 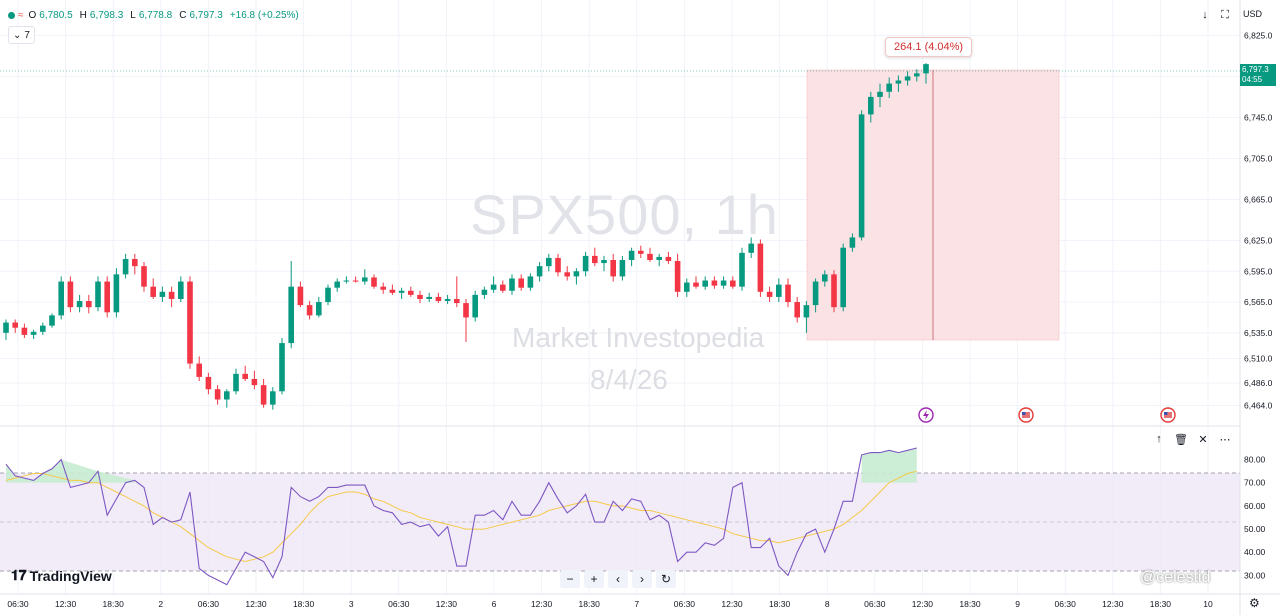 I want to click on scroll-left-button: ‹, so click(x=618, y=579).